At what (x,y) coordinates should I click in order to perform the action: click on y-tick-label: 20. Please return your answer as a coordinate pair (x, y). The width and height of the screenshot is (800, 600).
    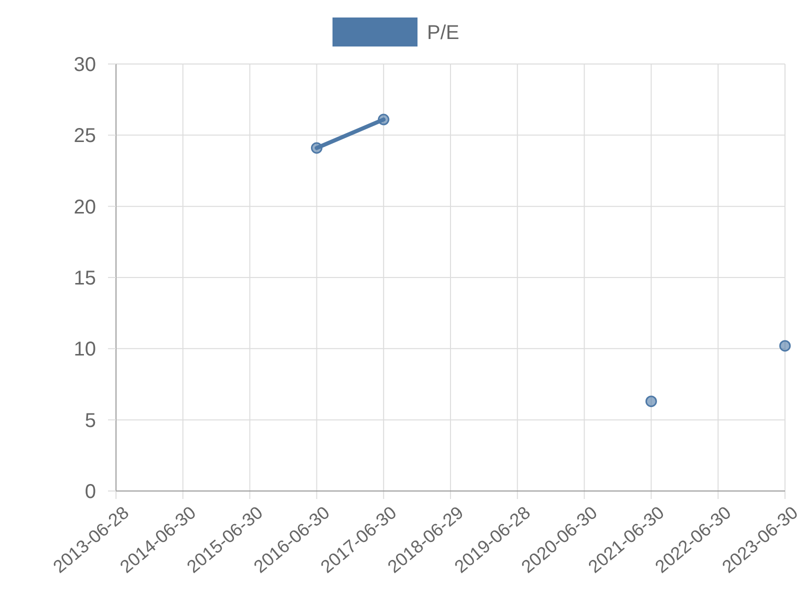
    Looking at the image, I should click on (85, 207).